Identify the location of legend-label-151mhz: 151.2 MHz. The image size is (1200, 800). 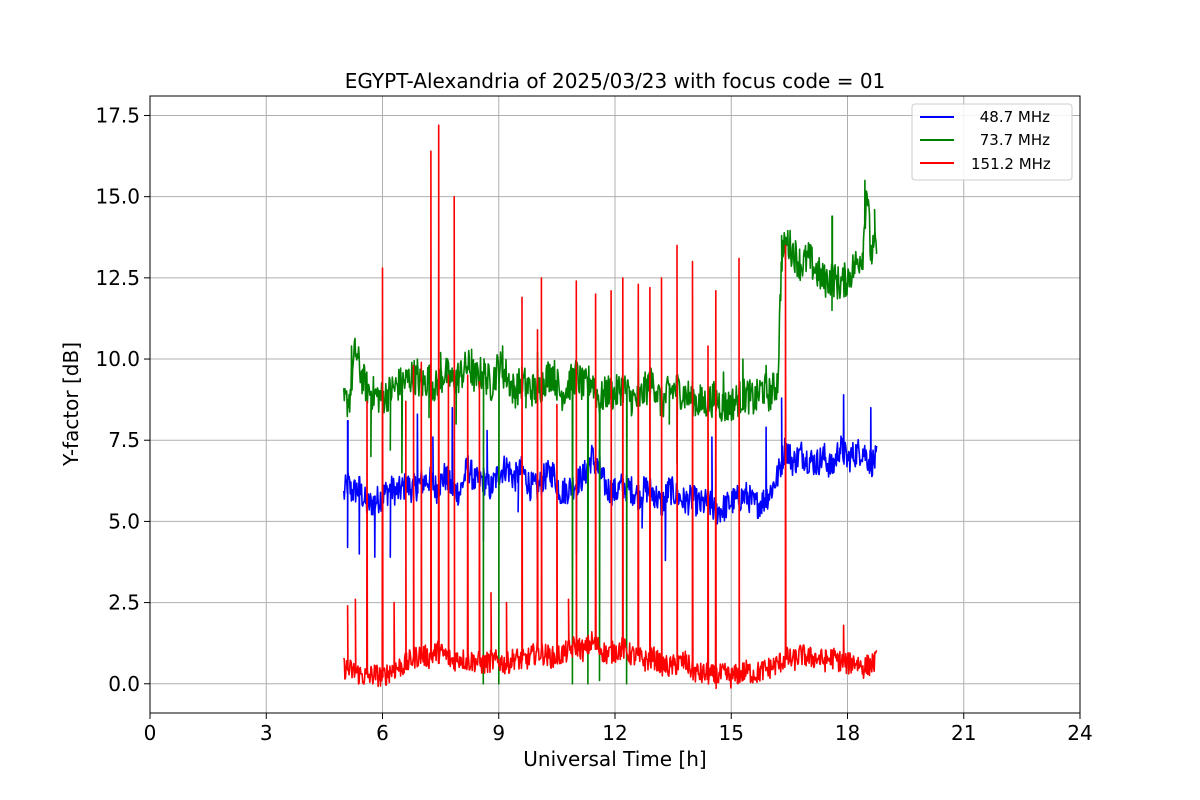
(1011, 164).